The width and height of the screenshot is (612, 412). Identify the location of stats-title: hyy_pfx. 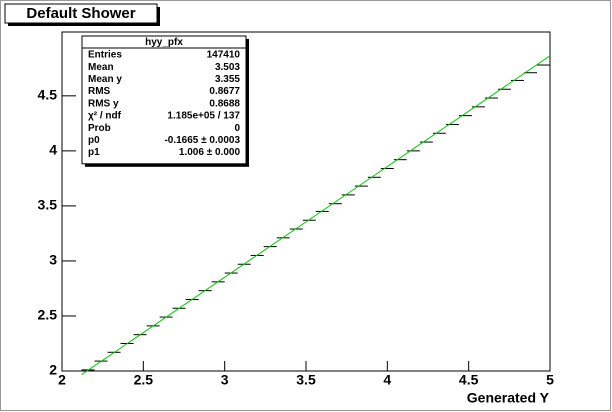
(164, 42).